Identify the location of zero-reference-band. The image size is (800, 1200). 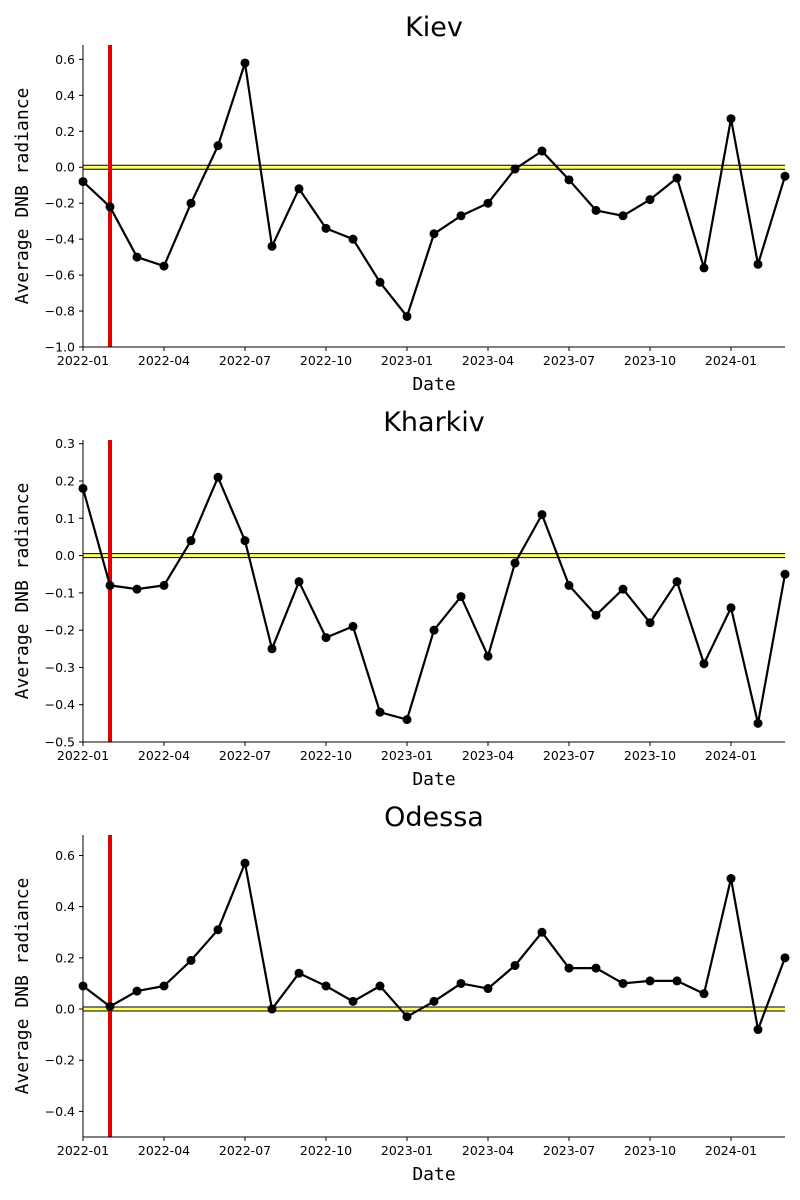
(434, 167).